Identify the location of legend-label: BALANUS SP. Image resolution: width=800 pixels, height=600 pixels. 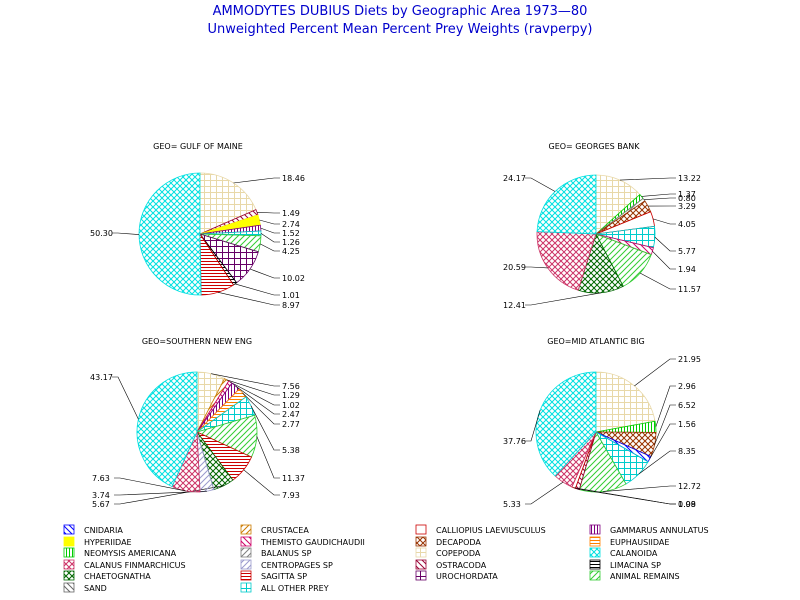
(286, 553).